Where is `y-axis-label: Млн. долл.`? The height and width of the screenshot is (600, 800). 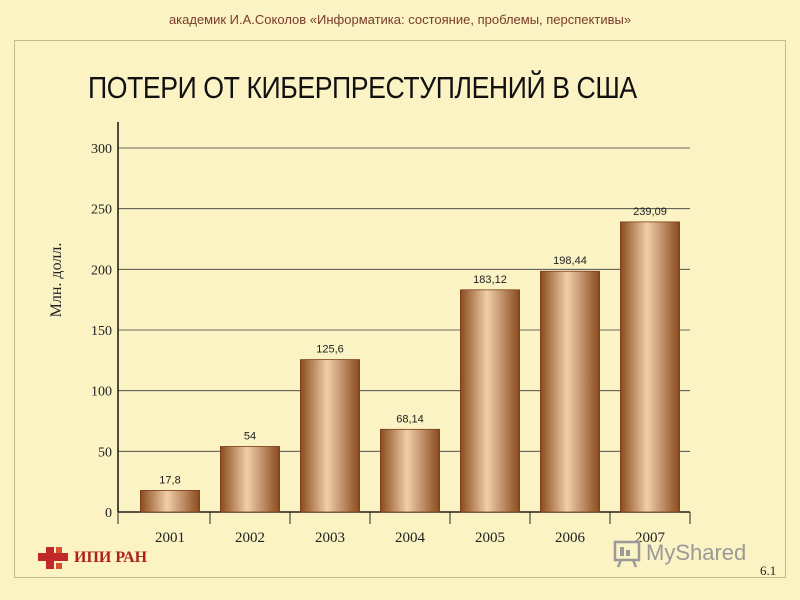
y-axis-label: Млн. долл. is located at coordinates (56, 280).